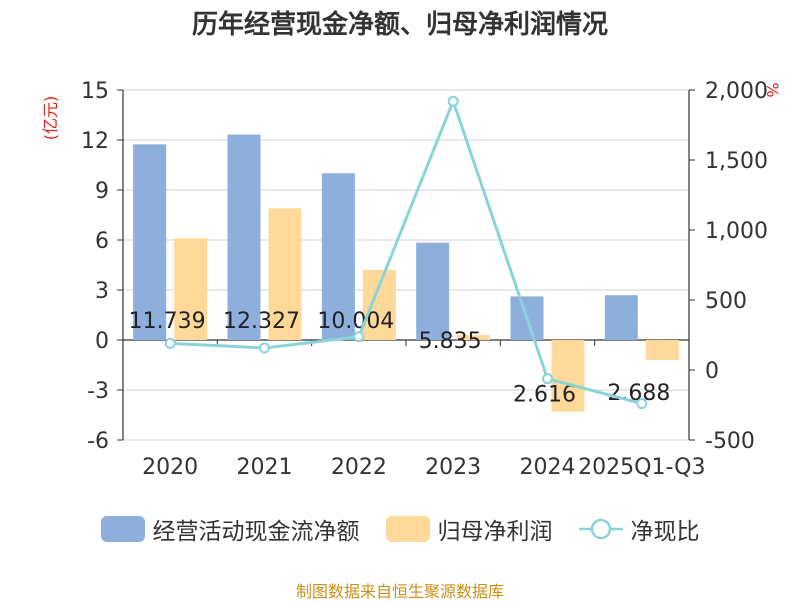  Describe the element at coordinates (407, 529) in the screenshot. I see `legend-swatch-profit` at that location.